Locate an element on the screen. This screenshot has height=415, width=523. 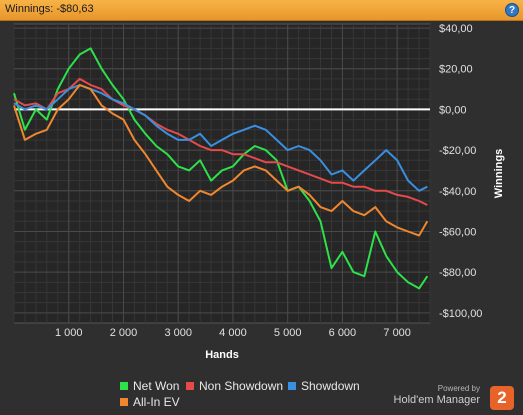
y-tick-label: -$100,00 is located at coordinates (460, 314).